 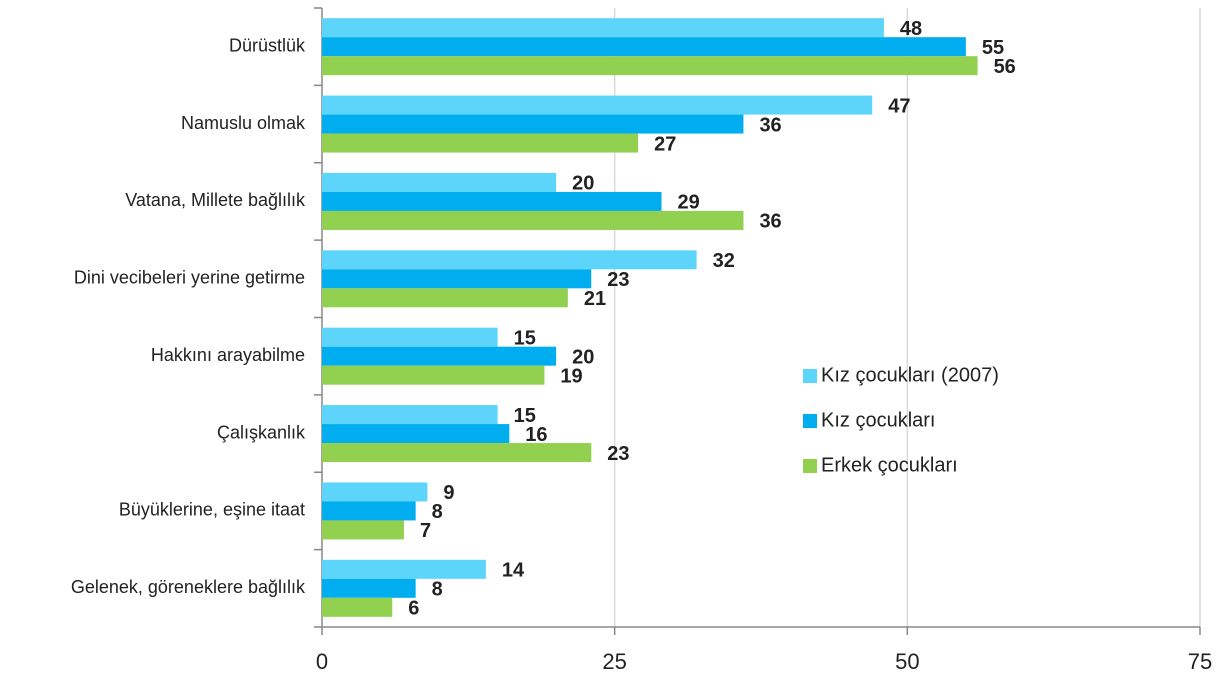 I want to click on y-tick-label: Namuslu olmak, so click(x=243, y=123).